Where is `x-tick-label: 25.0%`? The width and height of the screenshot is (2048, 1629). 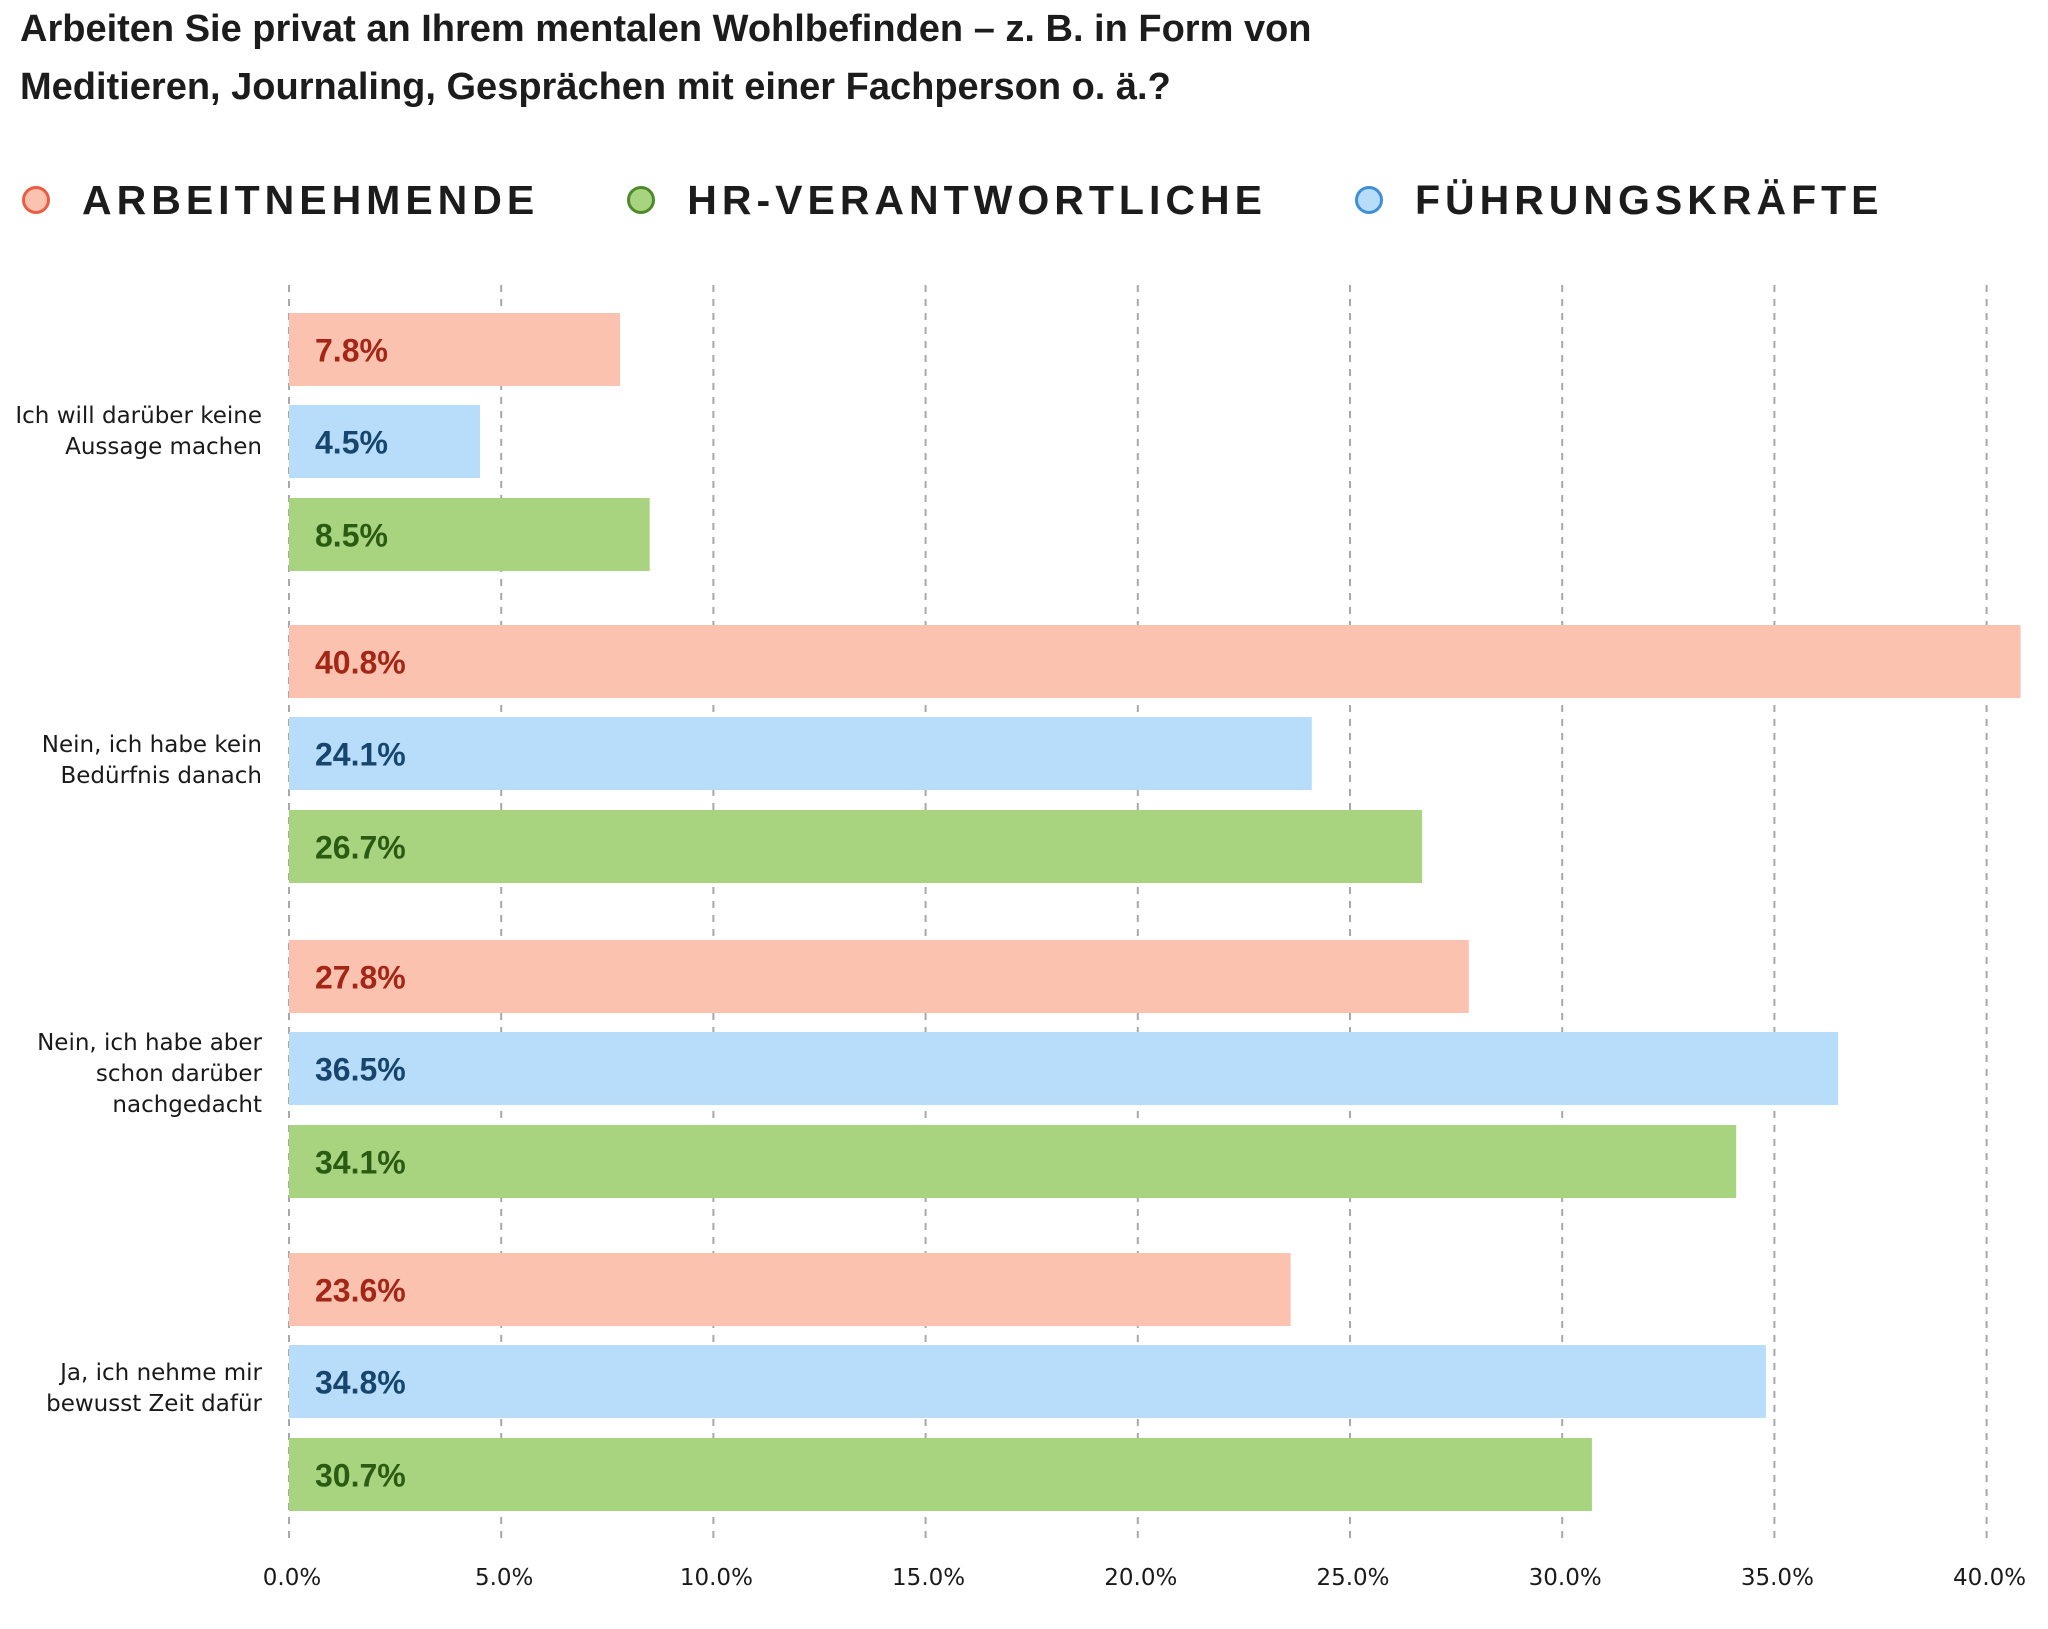
x-tick-label: 25.0% is located at coordinates (1352, 1578).